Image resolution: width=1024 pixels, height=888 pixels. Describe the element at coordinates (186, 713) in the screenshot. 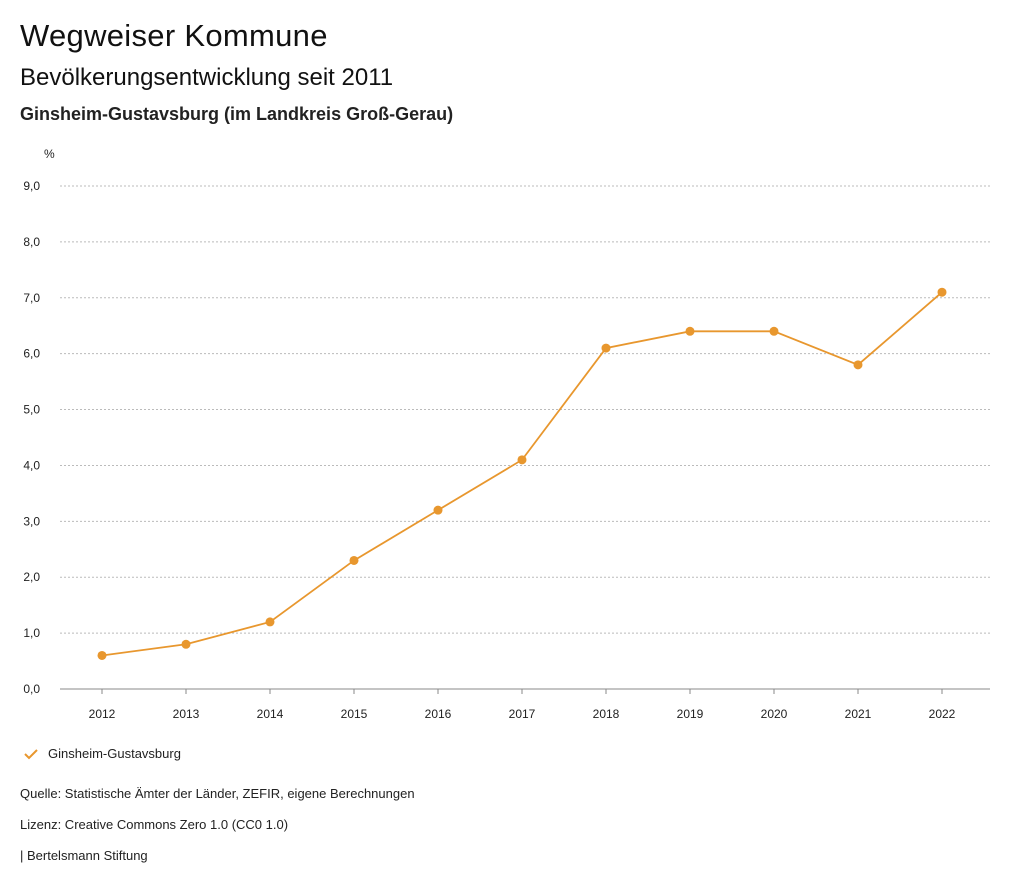

I see `x-tick-label: 2013` at that location.